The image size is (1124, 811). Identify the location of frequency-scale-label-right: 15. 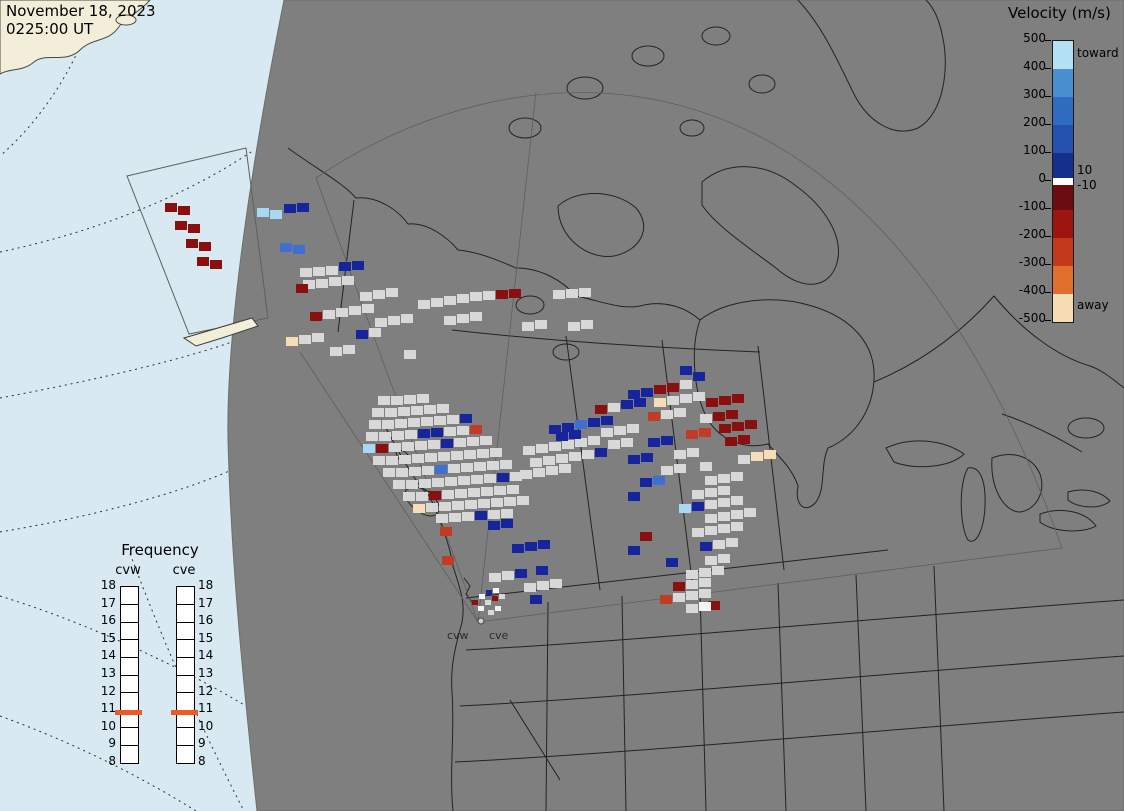
(206, 637).